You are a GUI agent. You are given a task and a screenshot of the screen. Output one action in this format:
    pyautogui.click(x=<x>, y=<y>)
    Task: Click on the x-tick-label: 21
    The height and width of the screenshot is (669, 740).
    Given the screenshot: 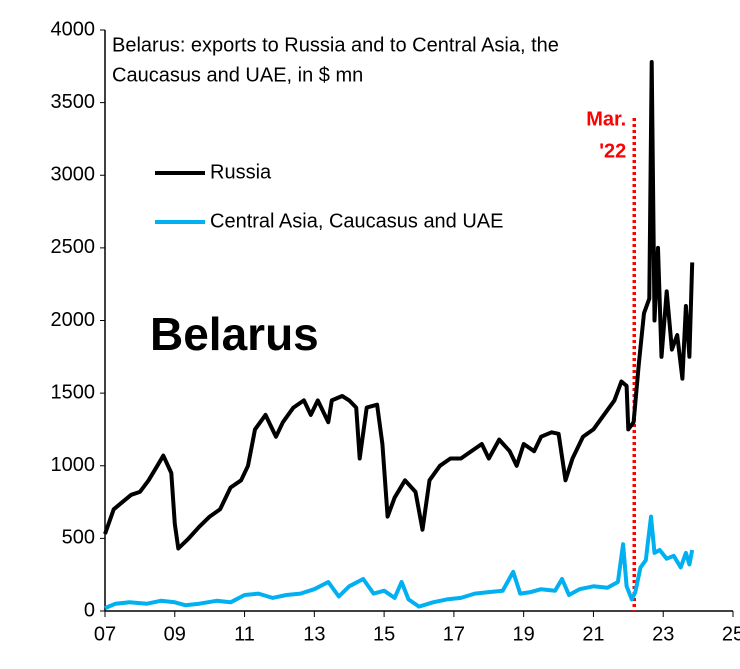 What is the action you would take?
    pyautogui.click(x=593, y=634)
    